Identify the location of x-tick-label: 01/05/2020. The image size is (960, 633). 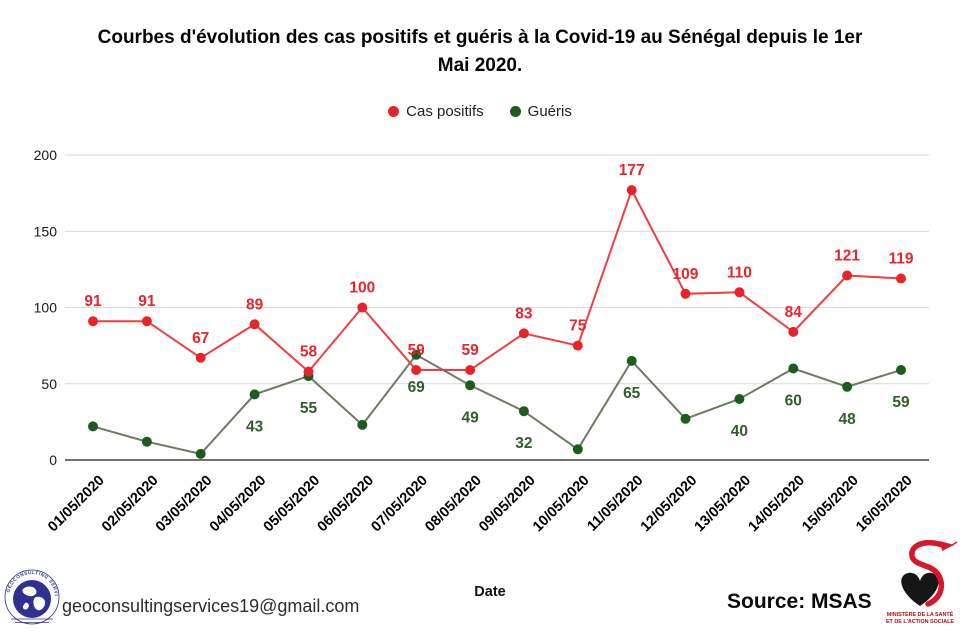
(76, 504).